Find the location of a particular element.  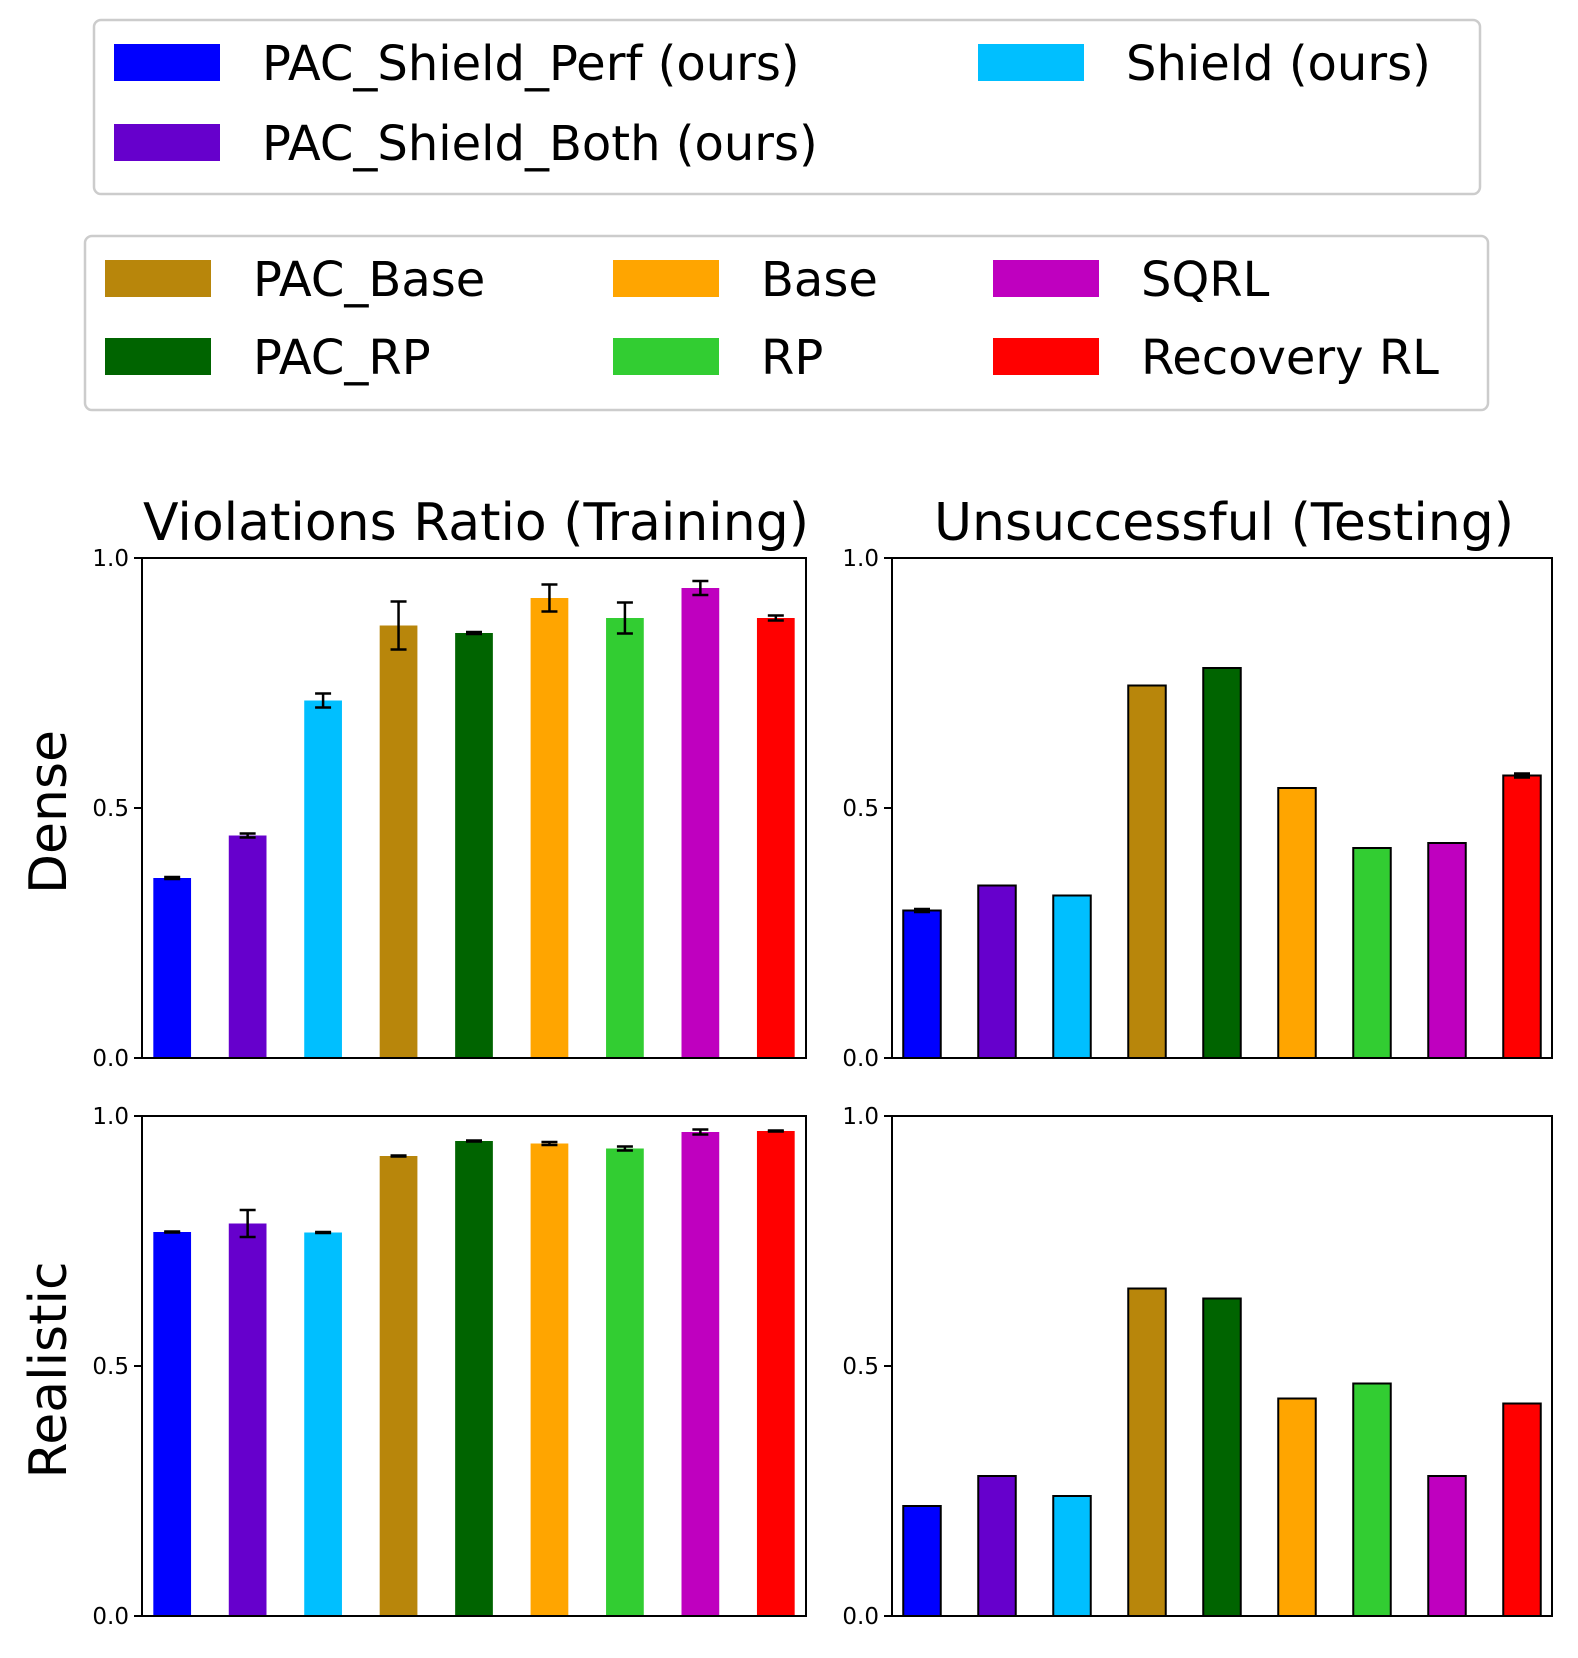

panel-realistic-testing: 0.0 0.5 1.0 is located at coordinates (1197, 1367).